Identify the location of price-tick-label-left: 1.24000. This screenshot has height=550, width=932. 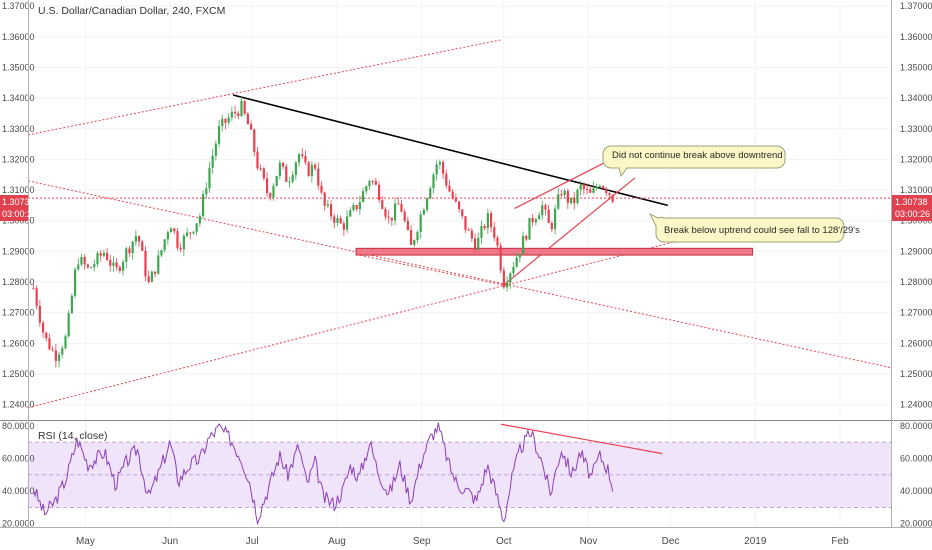
(18, 405).